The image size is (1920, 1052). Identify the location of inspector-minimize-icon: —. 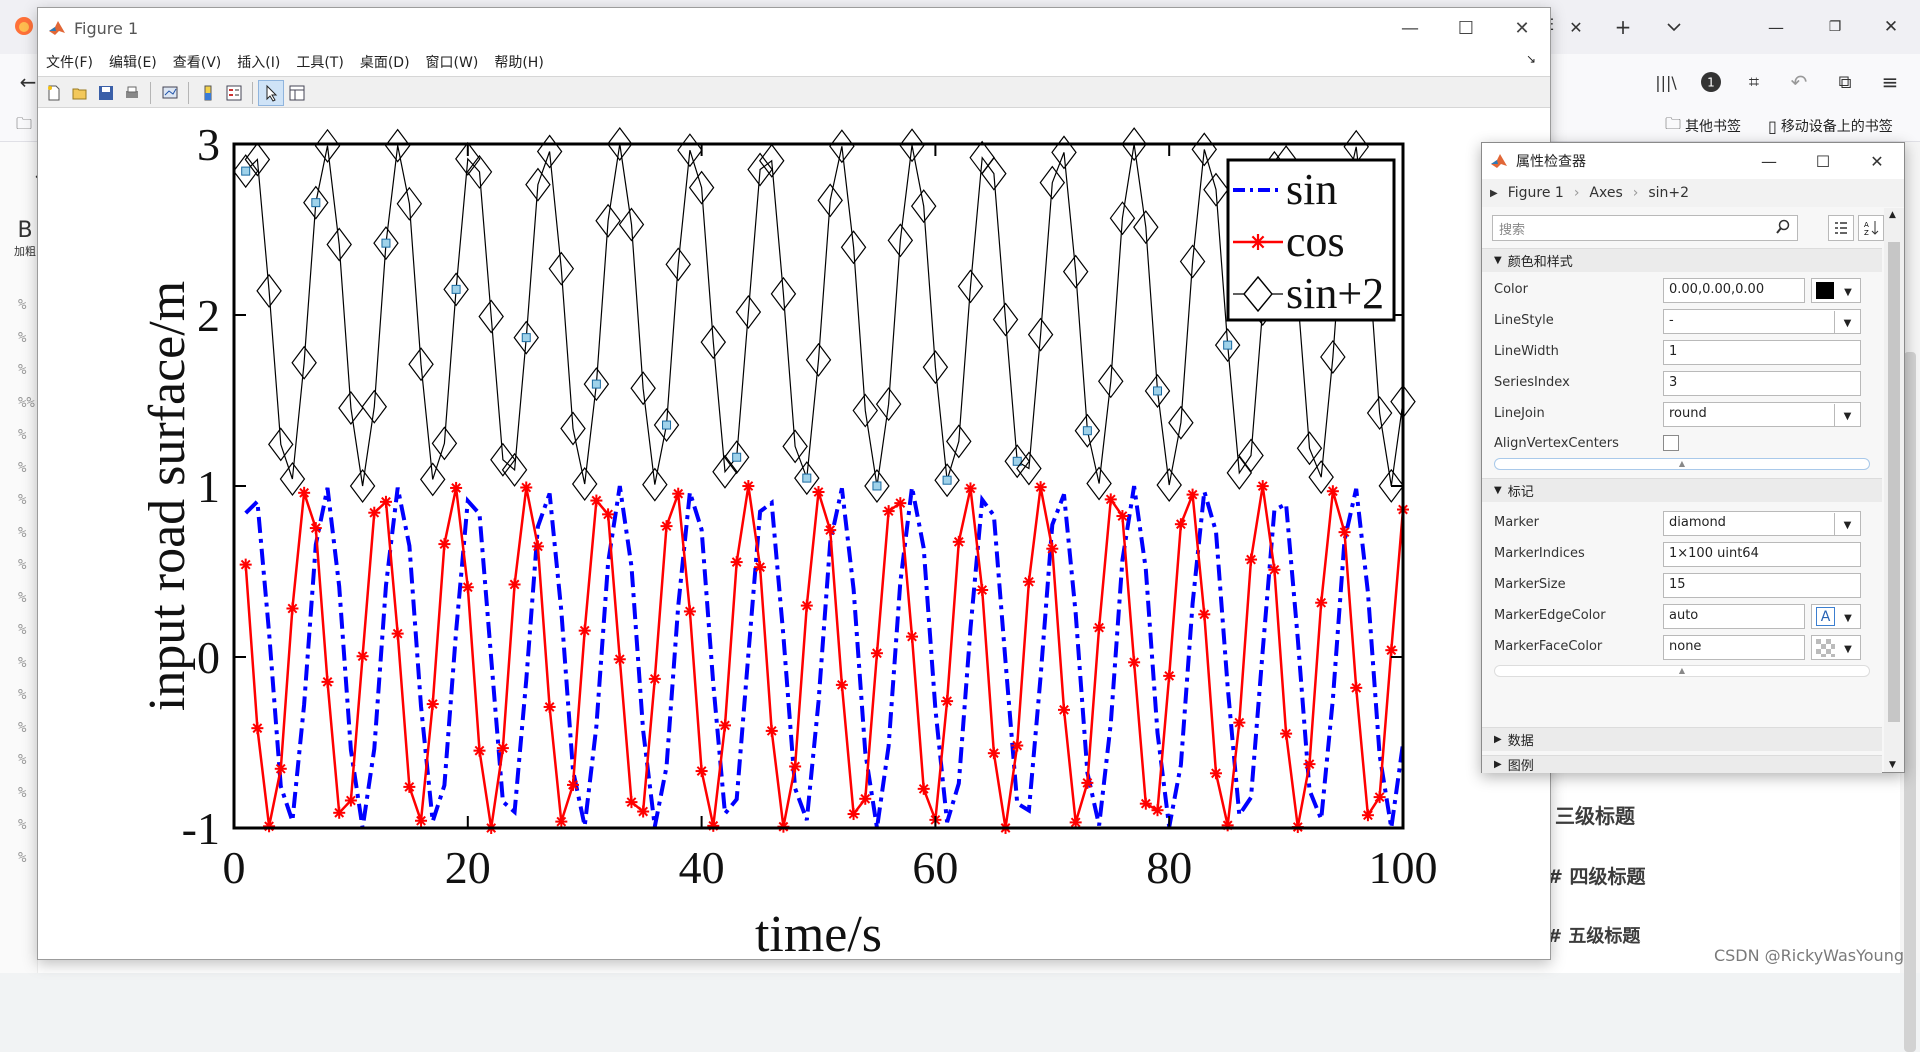
(1769, 161).